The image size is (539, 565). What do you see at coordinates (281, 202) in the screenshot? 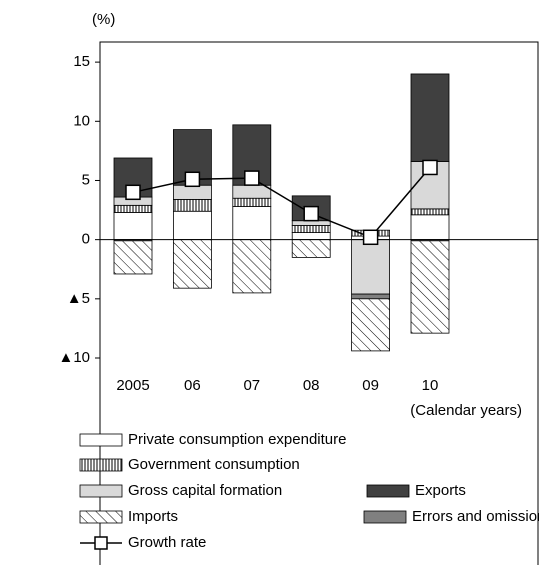
I see `growth-line` at bounding box center [281, 202].